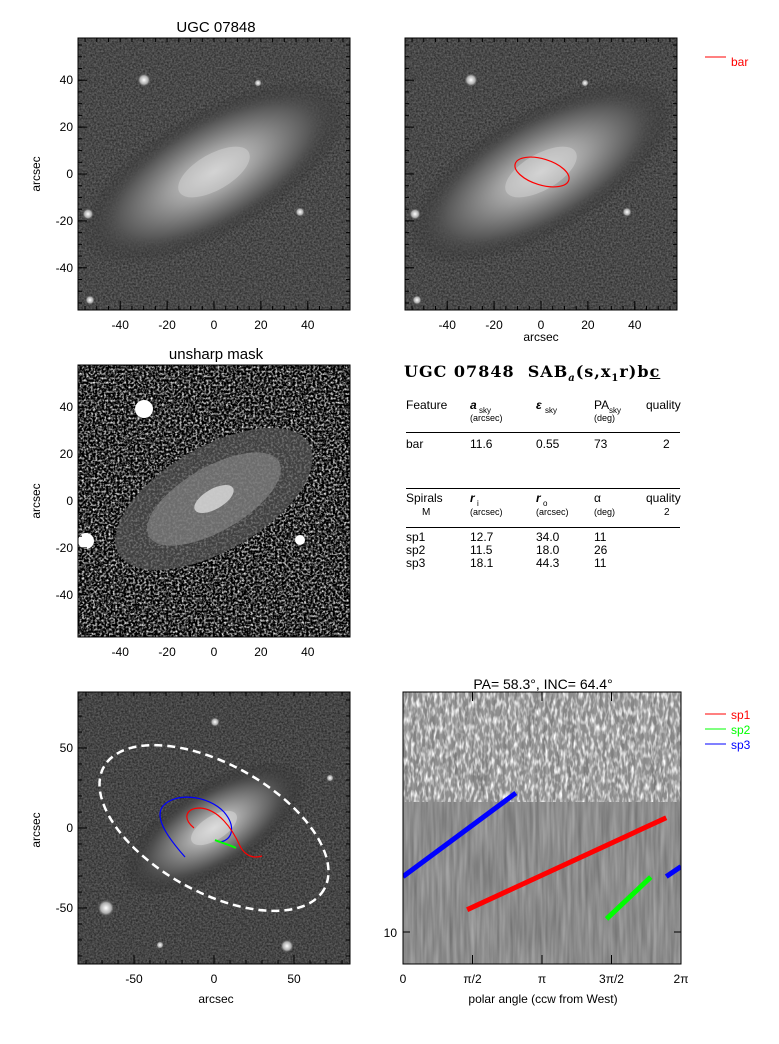 This screenshot has height=1044, width=779. Describe the element at coordinates (391, 933) in the screenshot. I see `y-tick-label: 10` at that location.